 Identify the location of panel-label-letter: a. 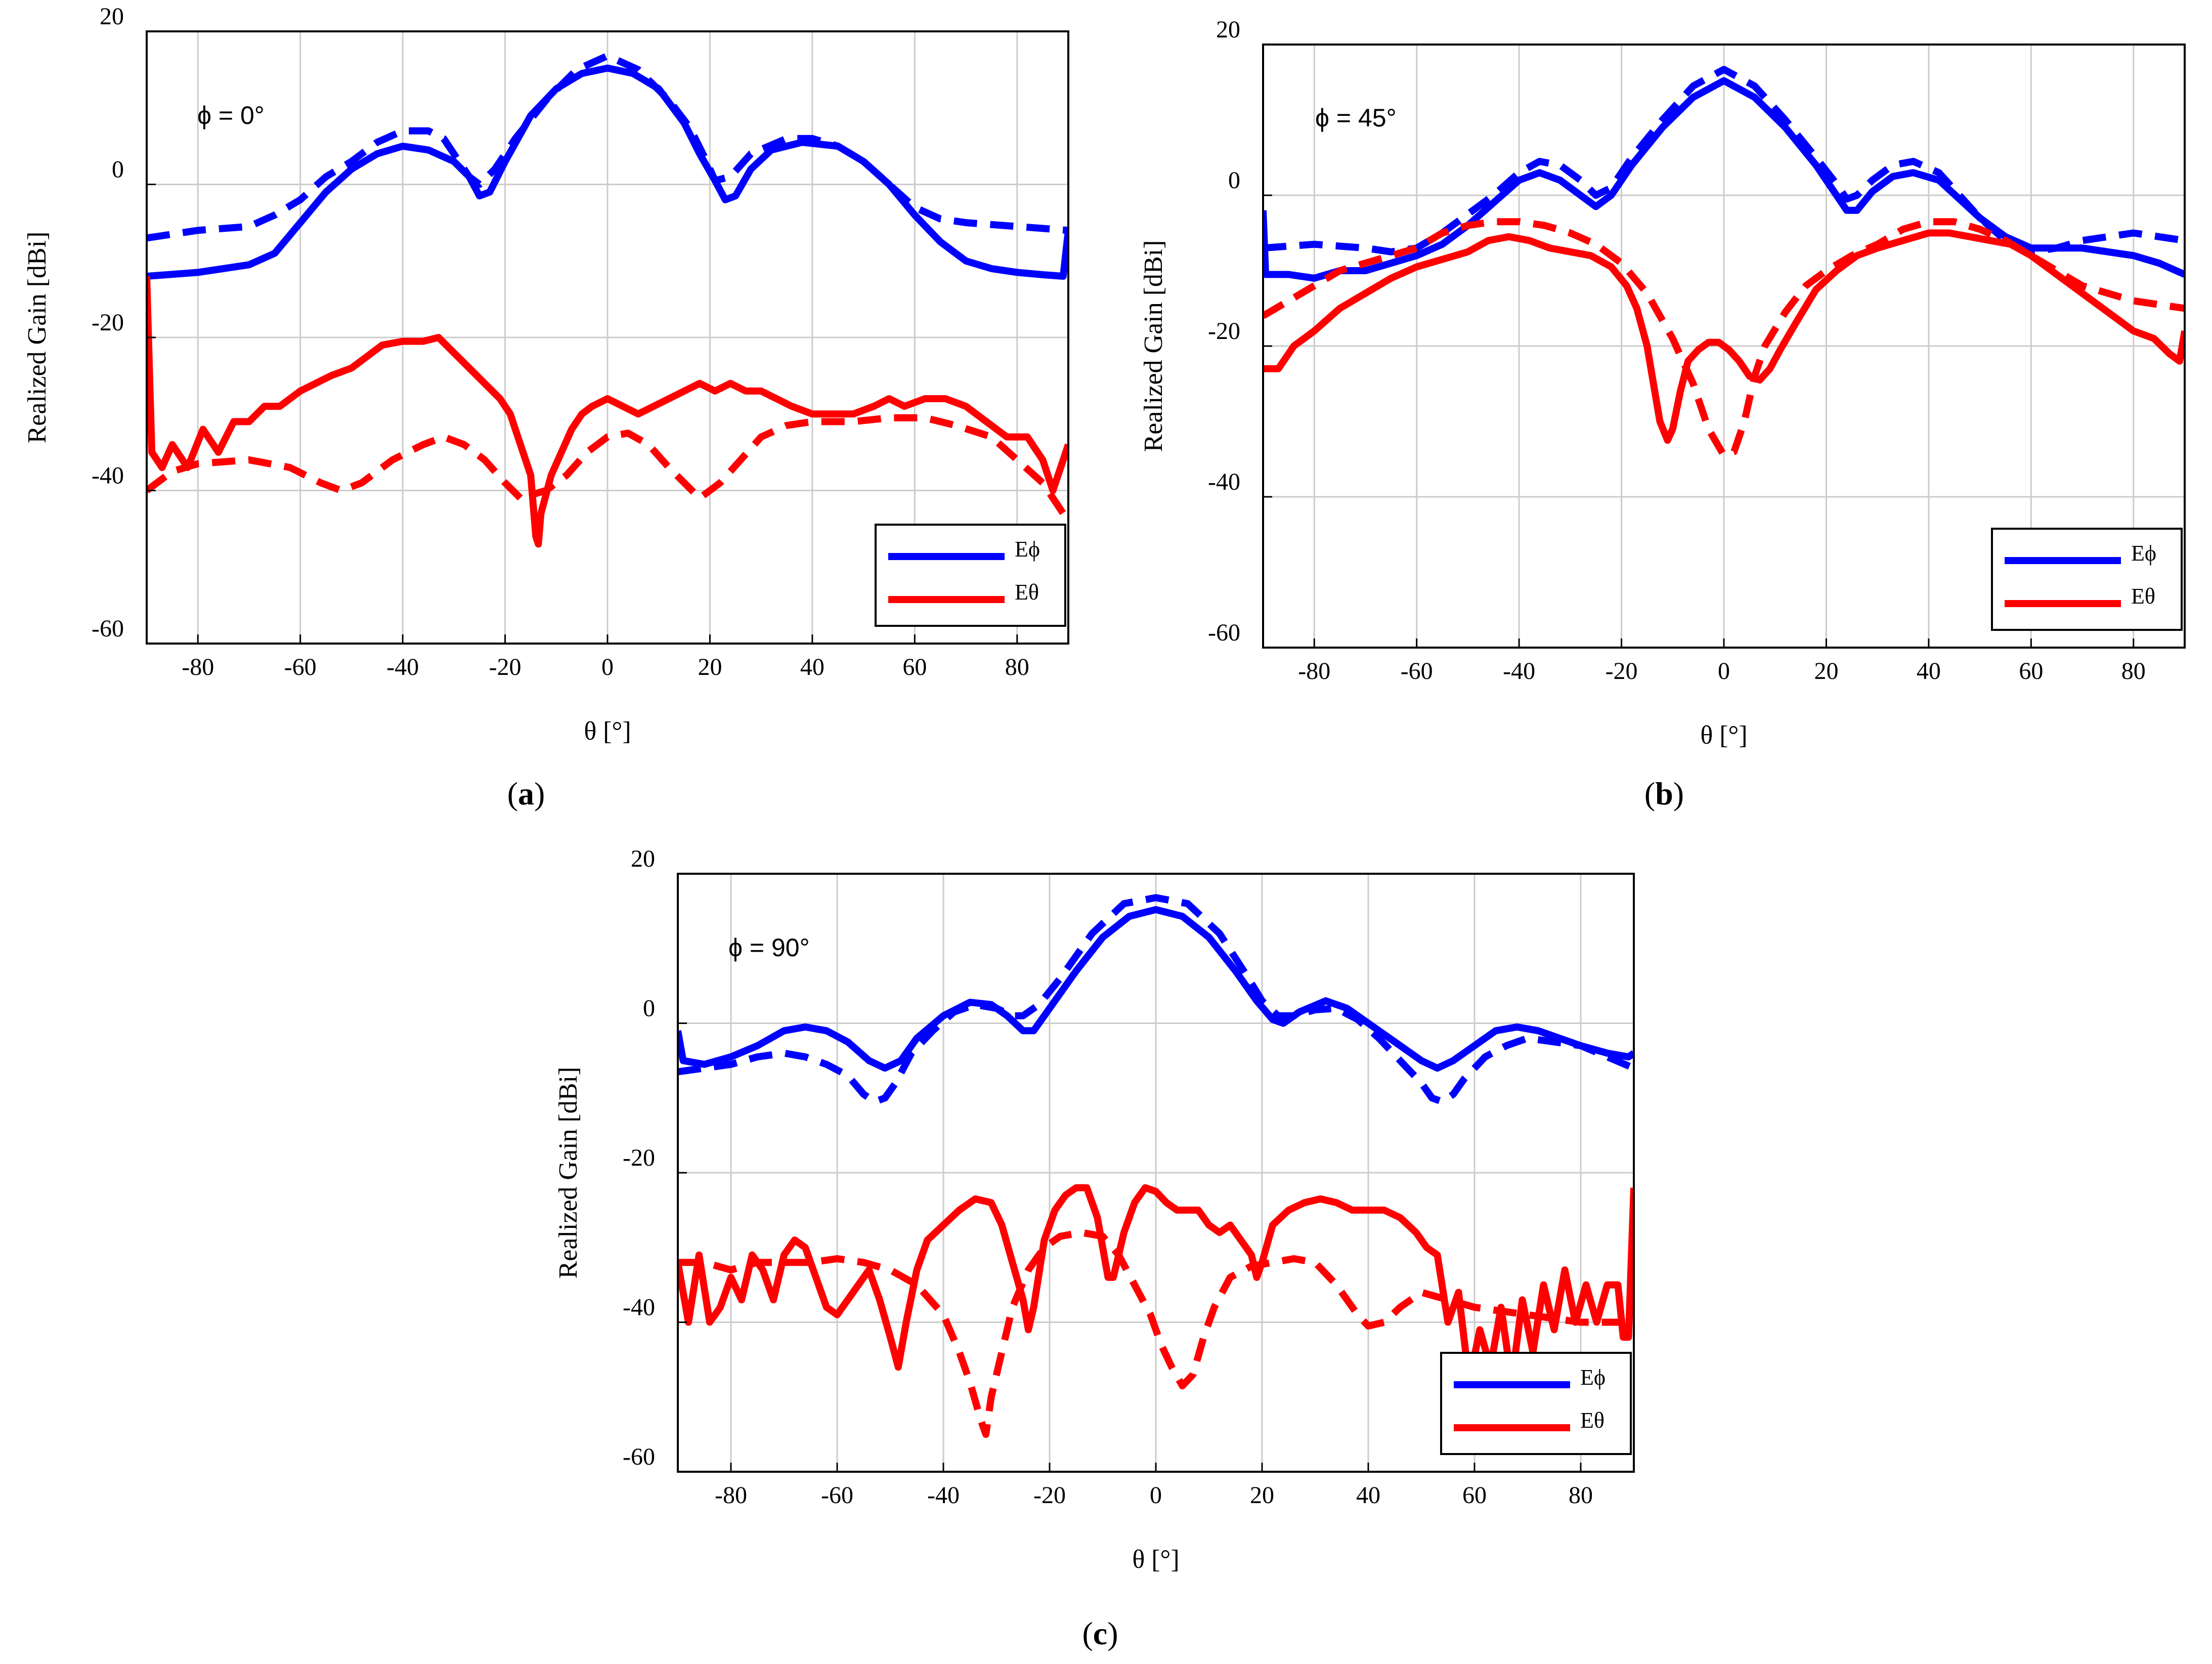
(526, 794).